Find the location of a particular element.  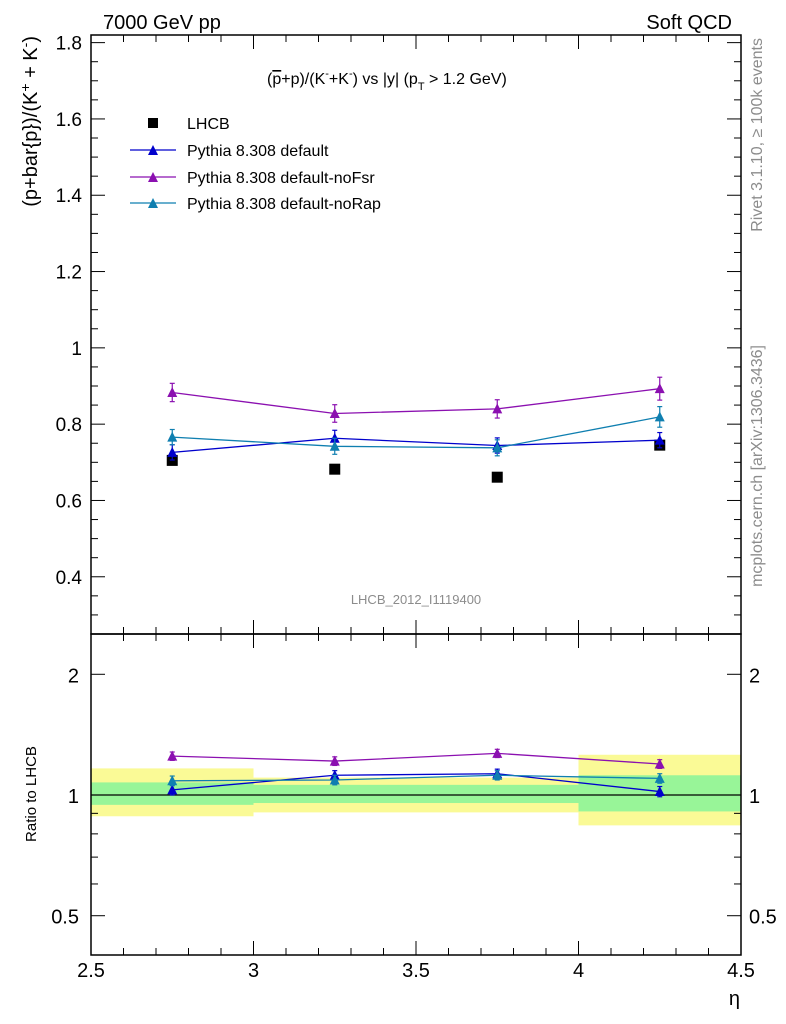

ratio-line-pythia-8-308-default is located at coordinates (416, 783).